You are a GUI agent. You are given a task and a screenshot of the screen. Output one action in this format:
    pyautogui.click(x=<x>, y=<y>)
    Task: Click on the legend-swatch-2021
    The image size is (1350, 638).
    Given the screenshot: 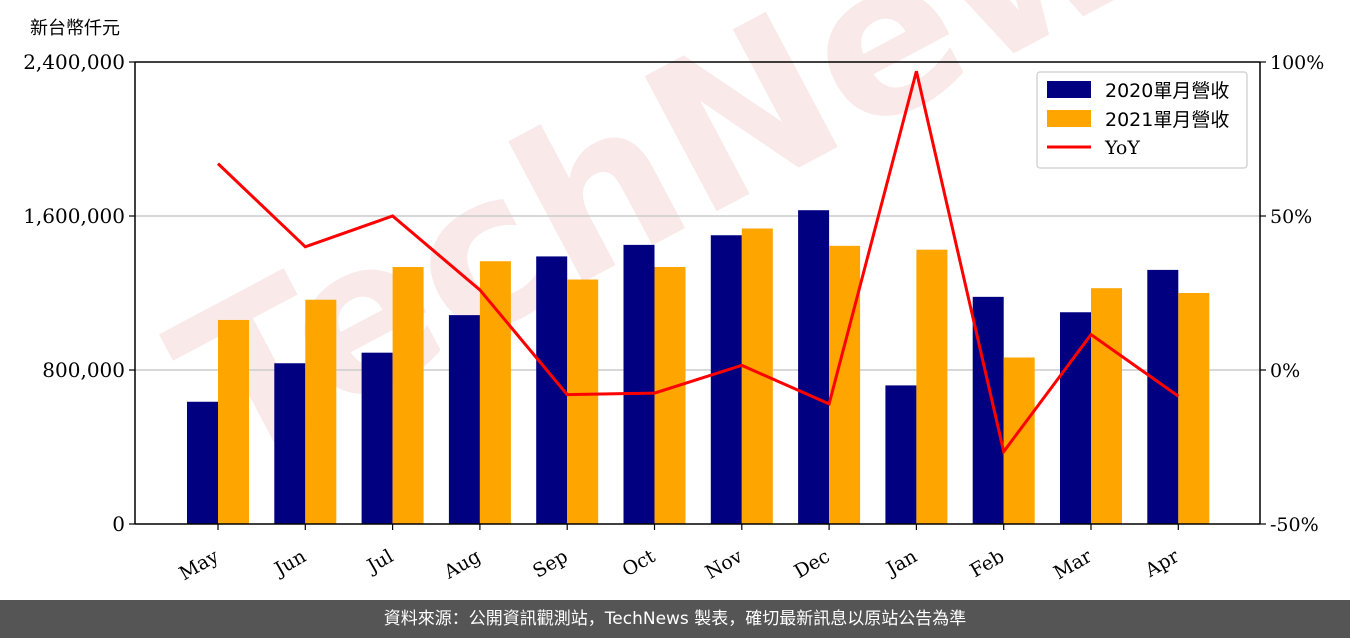 What is the action you would take?
    pyautogui.click(x=1069, y=118)
    